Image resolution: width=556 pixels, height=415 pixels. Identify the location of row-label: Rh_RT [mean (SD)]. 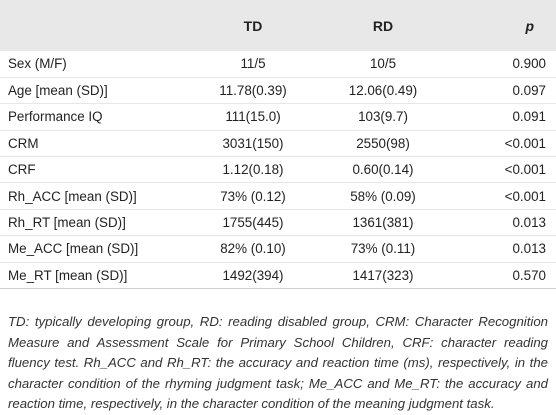
(94, 223).